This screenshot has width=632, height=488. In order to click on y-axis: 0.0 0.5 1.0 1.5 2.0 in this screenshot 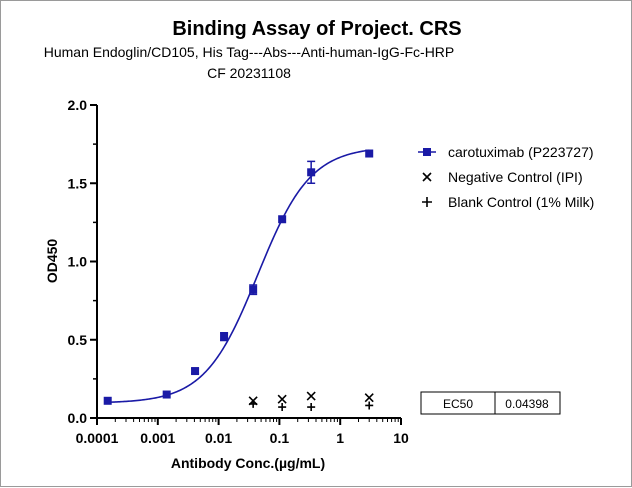, I will do `click(83, 261)`.